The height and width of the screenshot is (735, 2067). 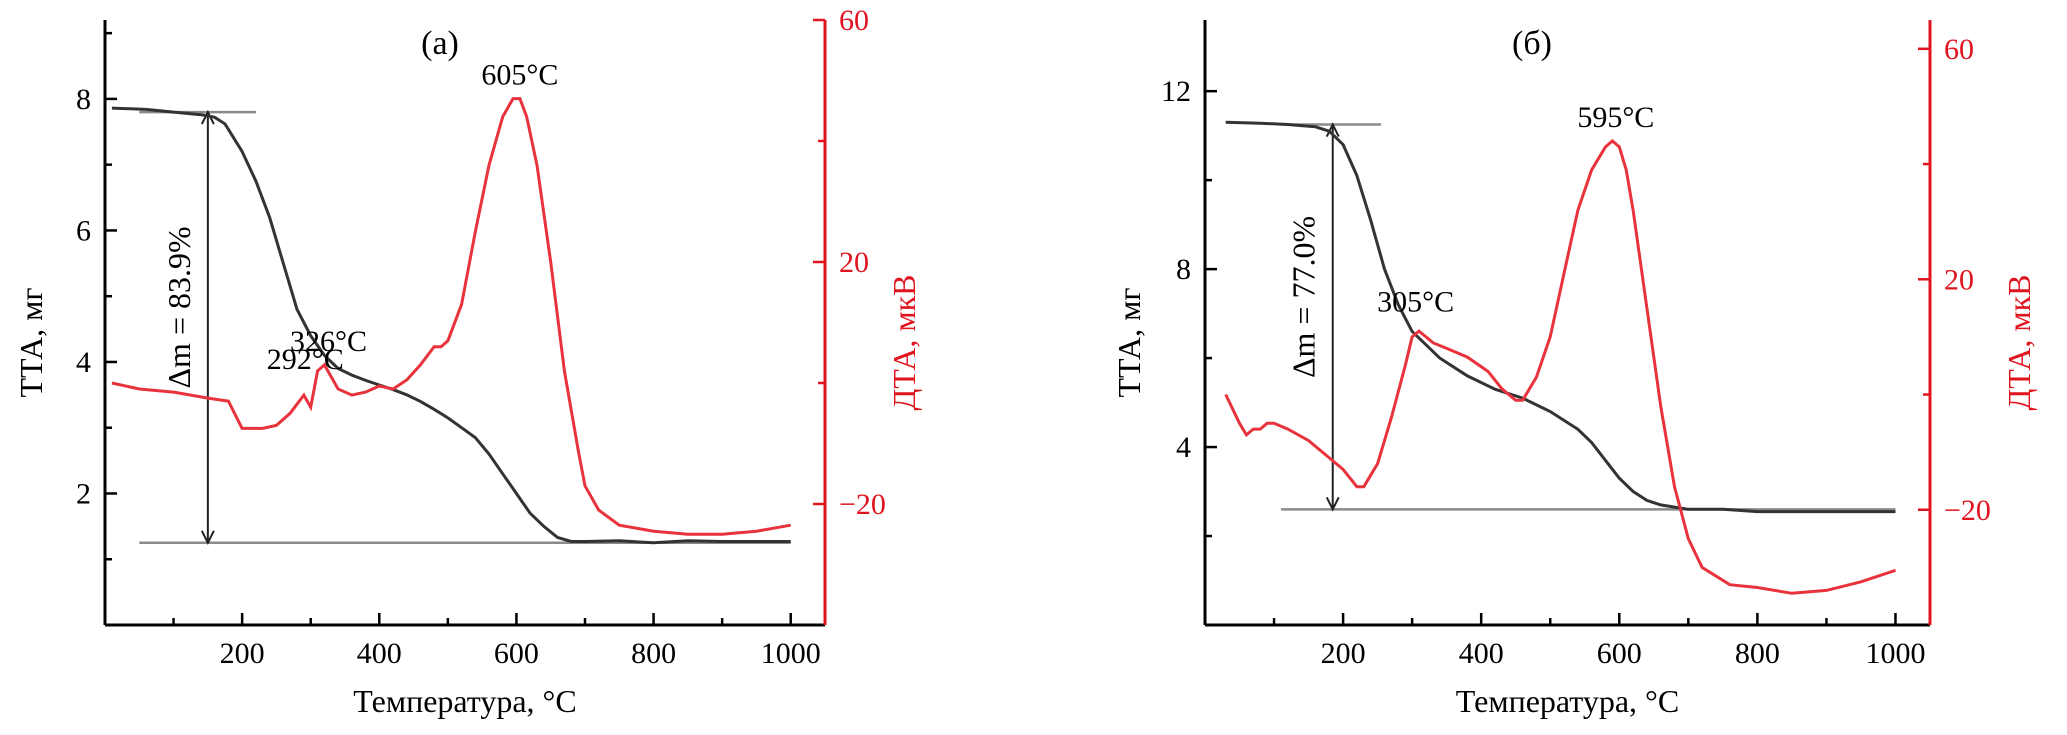 I want to click on peak-annotation: 292°C, so click(x=305, y=359).